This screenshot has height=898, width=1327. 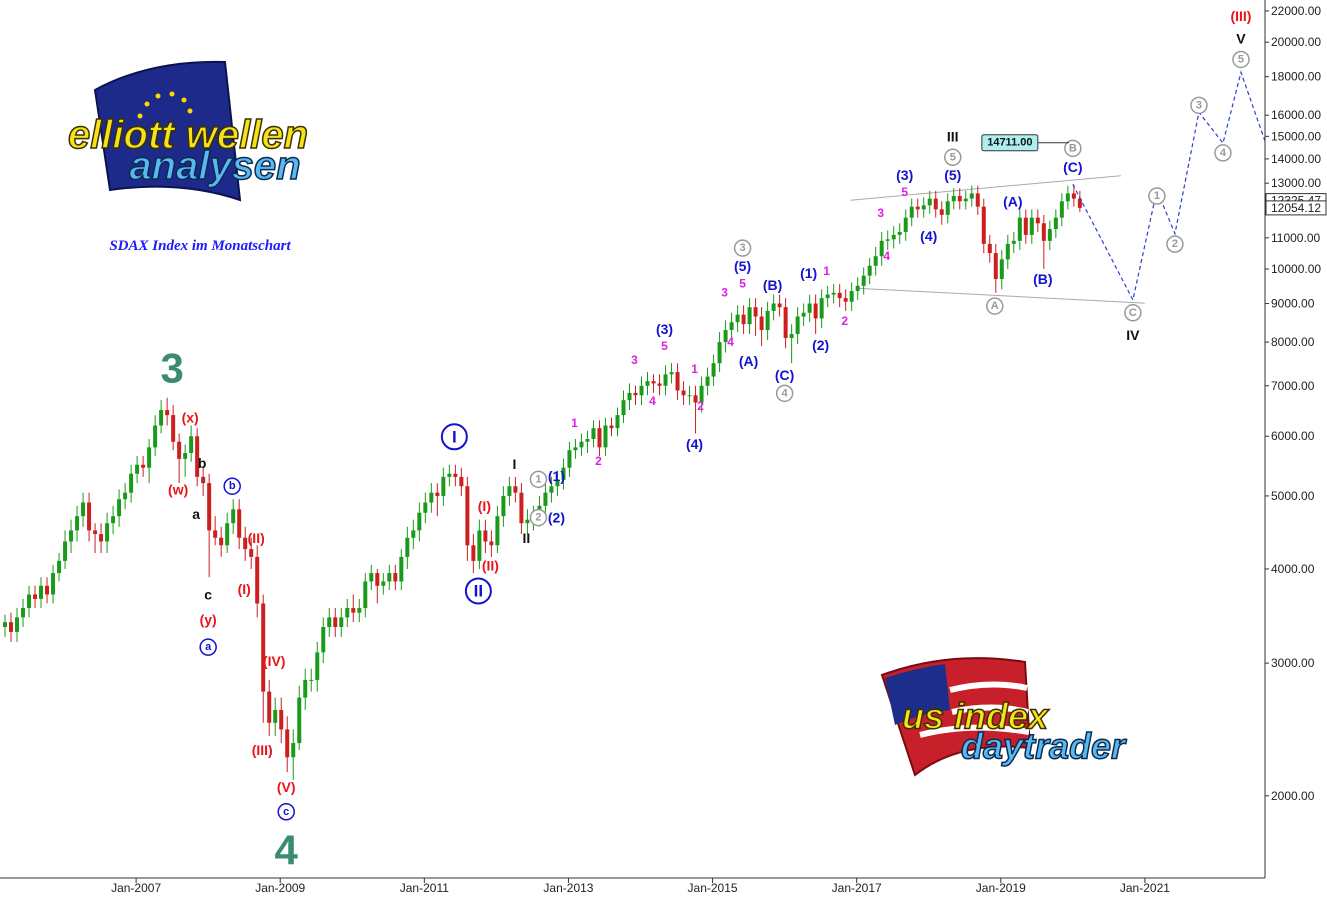 I want to click on wave-label: c, so click(x=208, y=594).